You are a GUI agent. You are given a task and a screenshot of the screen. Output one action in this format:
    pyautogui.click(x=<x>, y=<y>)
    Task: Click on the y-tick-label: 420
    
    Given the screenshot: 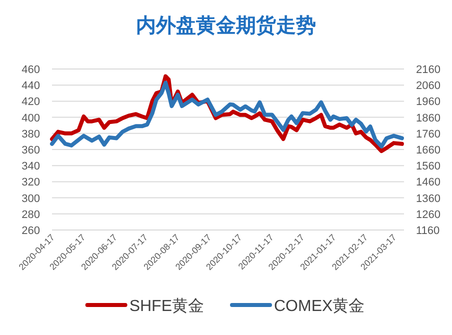 What is the action you would take?
    pyautogui.click(x=31, y=102)
    